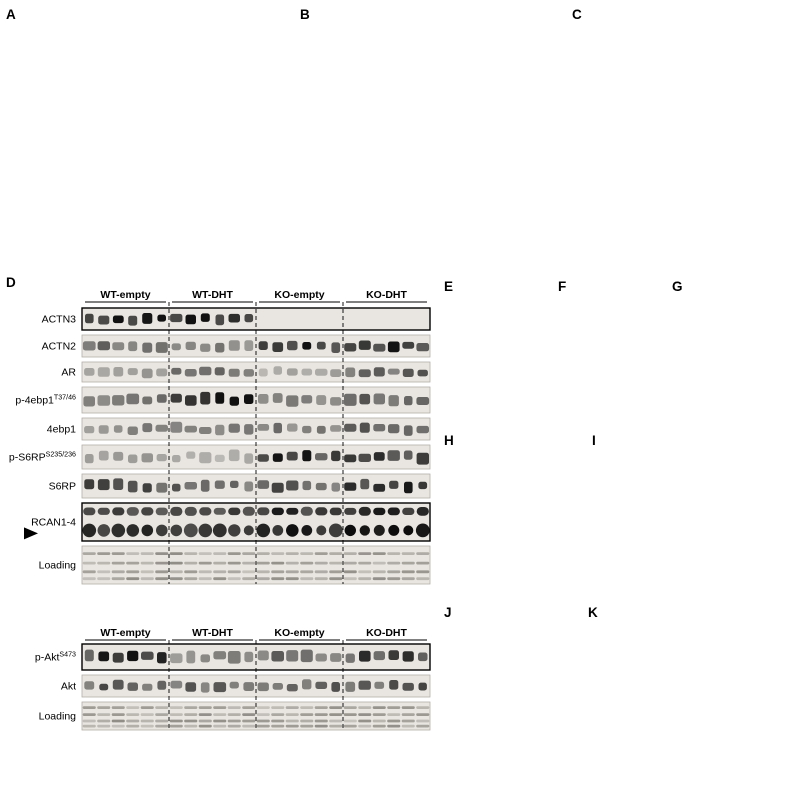 The image size is (787, 788). I want to click on panel-letter-d: D, so click(11, 282).